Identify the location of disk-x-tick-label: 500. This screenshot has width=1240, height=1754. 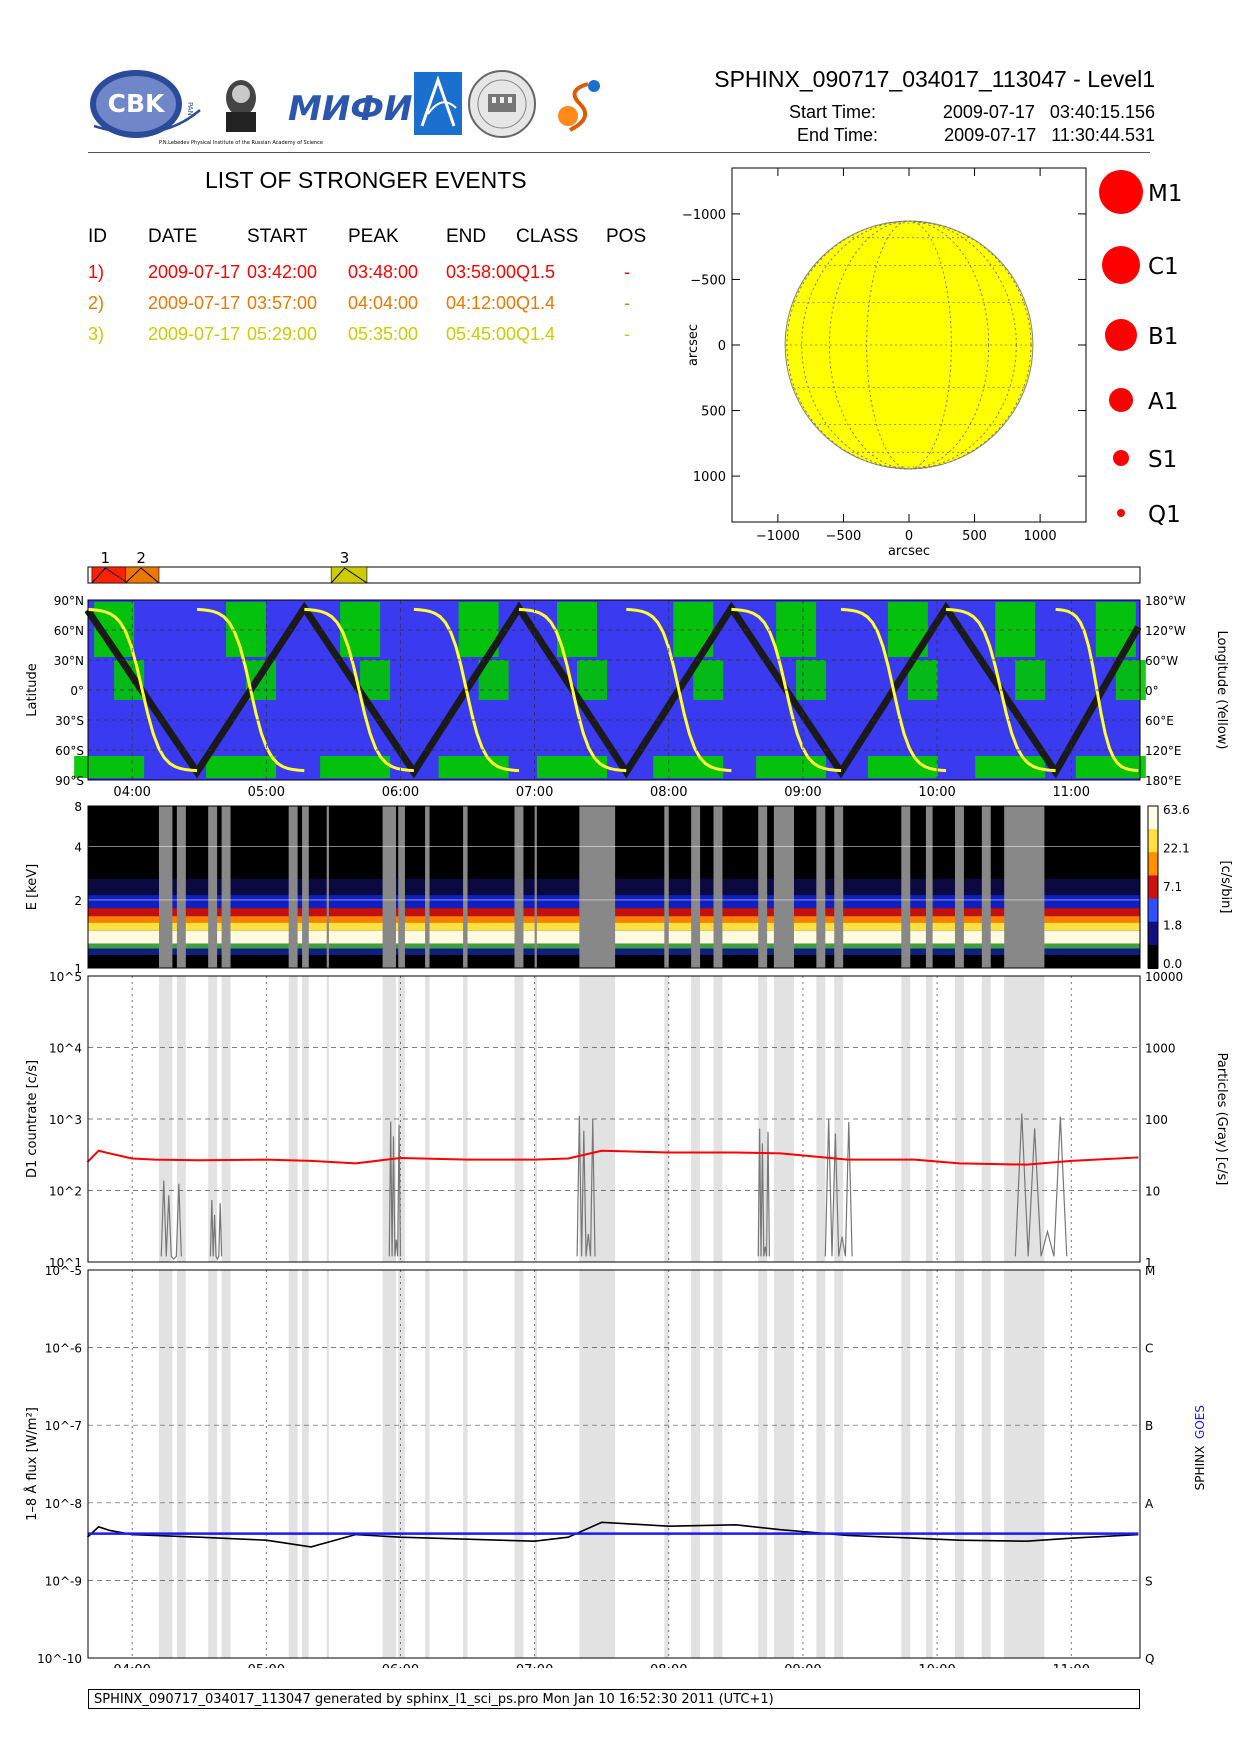
(974, 536).